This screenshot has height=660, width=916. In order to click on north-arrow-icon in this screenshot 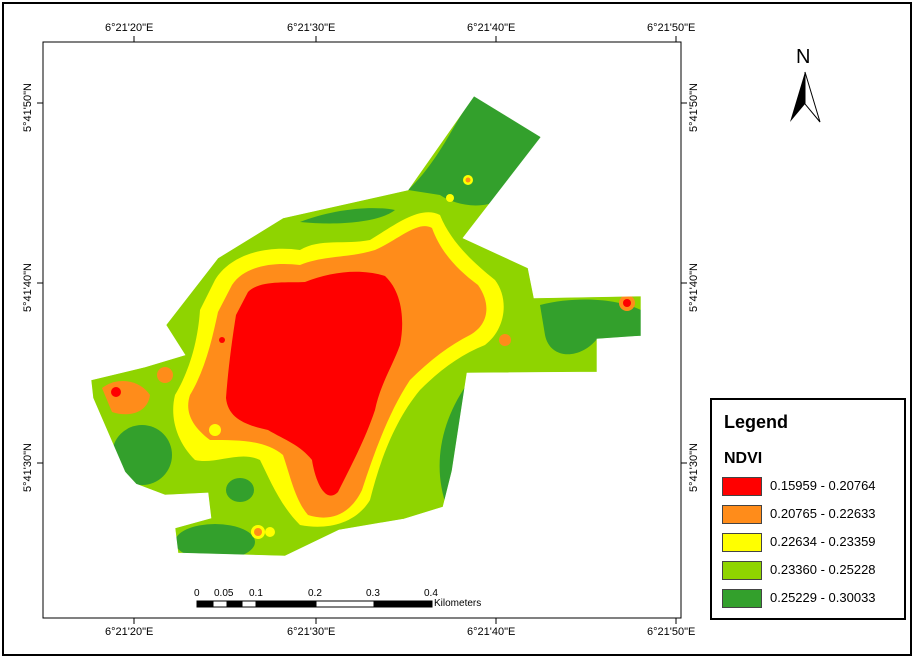, I will do `click(805, 97)`.